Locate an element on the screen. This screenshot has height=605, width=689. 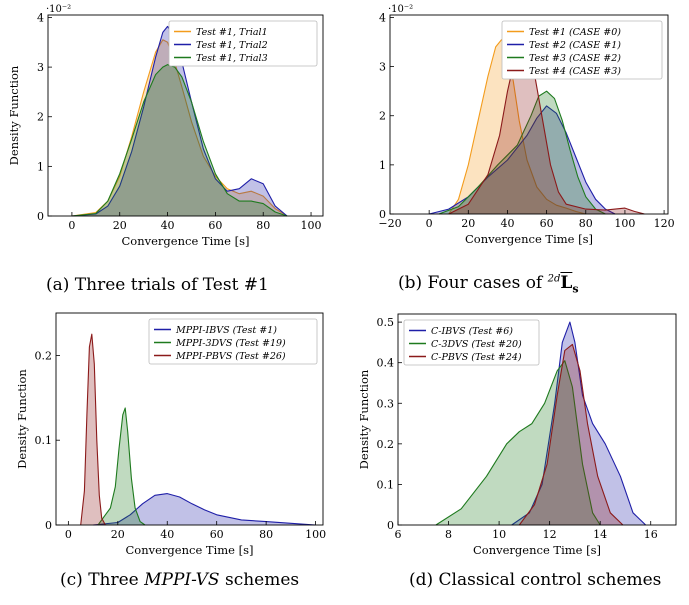
caption-c: (c) Three MPPI-VS schemes is located at coordinates (179, 580).